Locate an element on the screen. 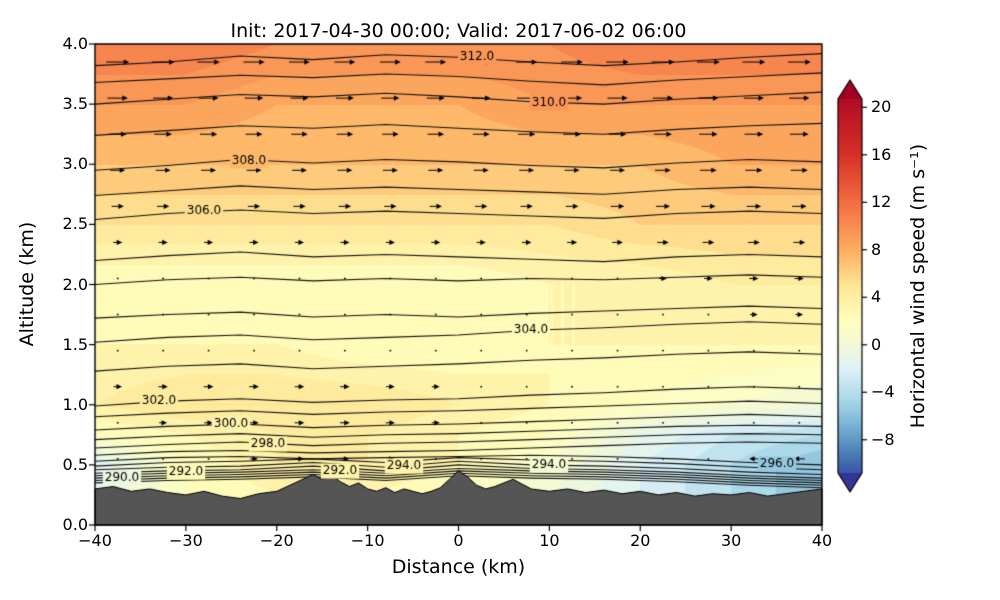 Image resolution: width=1000 pixels, height=600 pixels. x-tick-label: 0 is located at coordinates (458, 540).